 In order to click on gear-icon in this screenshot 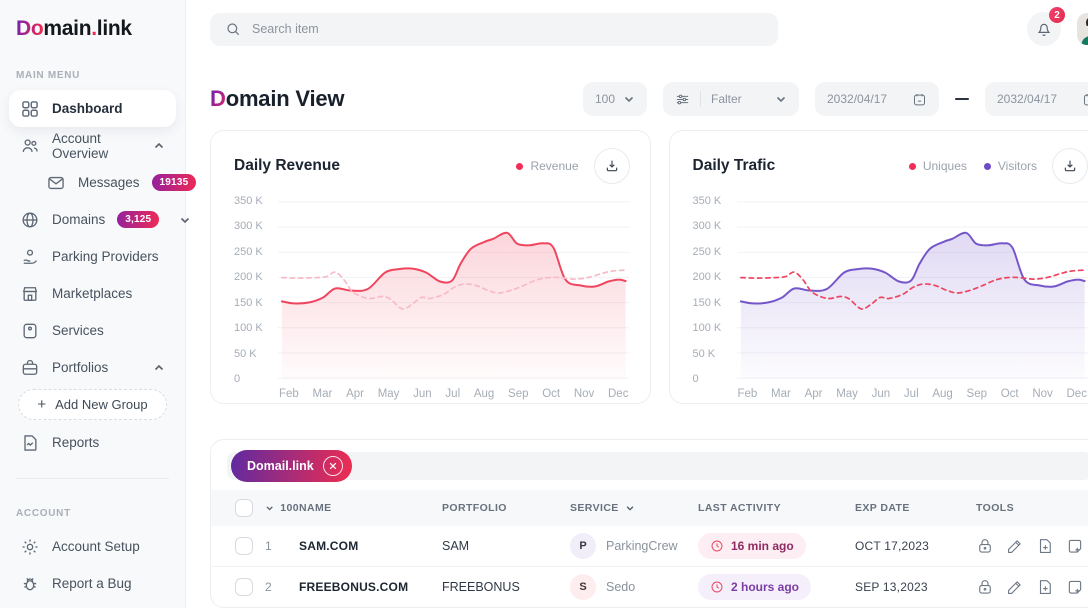, I will do `click(30, 546)`.